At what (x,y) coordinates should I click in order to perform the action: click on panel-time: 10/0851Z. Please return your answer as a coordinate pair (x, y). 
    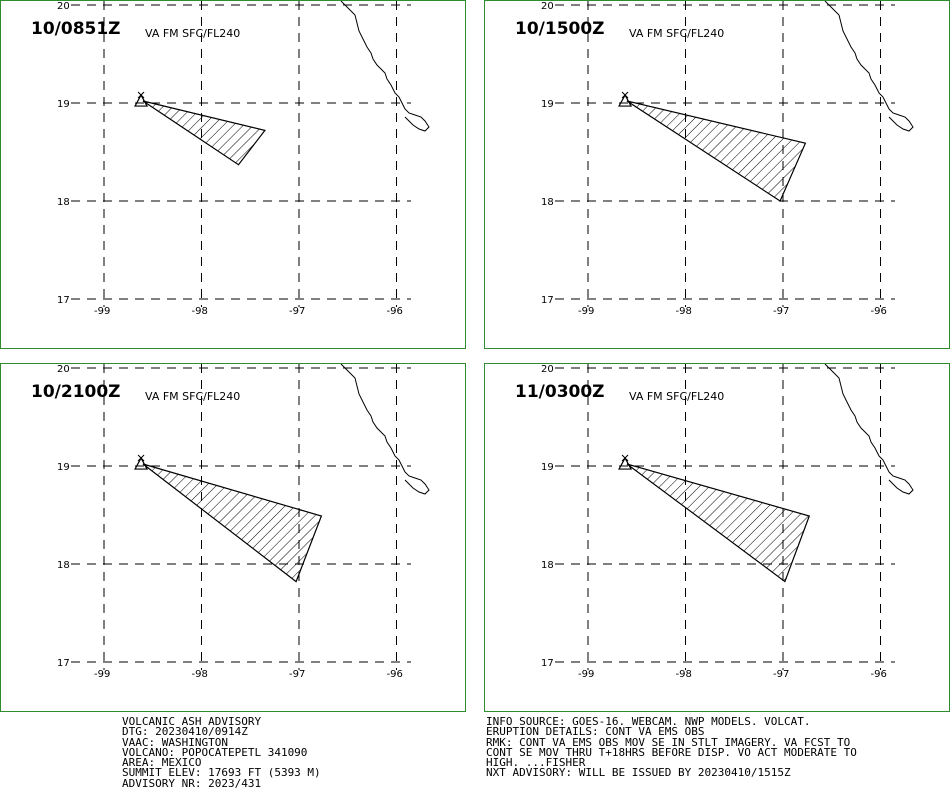
    Looking at the image, I should click on (76, 29).